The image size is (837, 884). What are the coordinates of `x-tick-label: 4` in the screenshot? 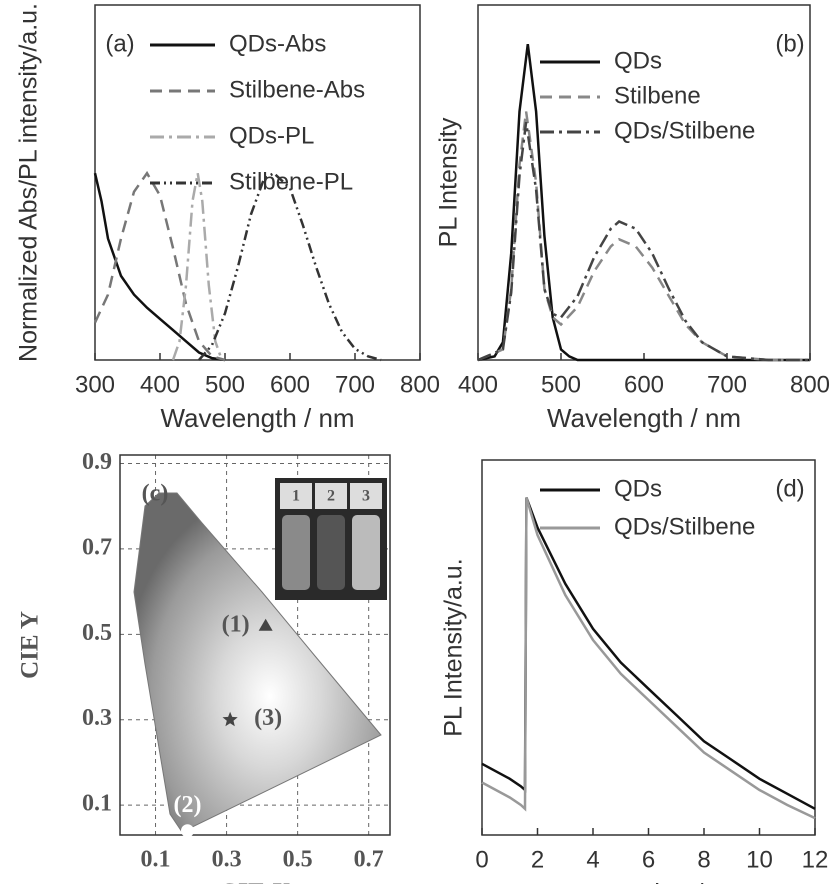 It's located at (592, 859).